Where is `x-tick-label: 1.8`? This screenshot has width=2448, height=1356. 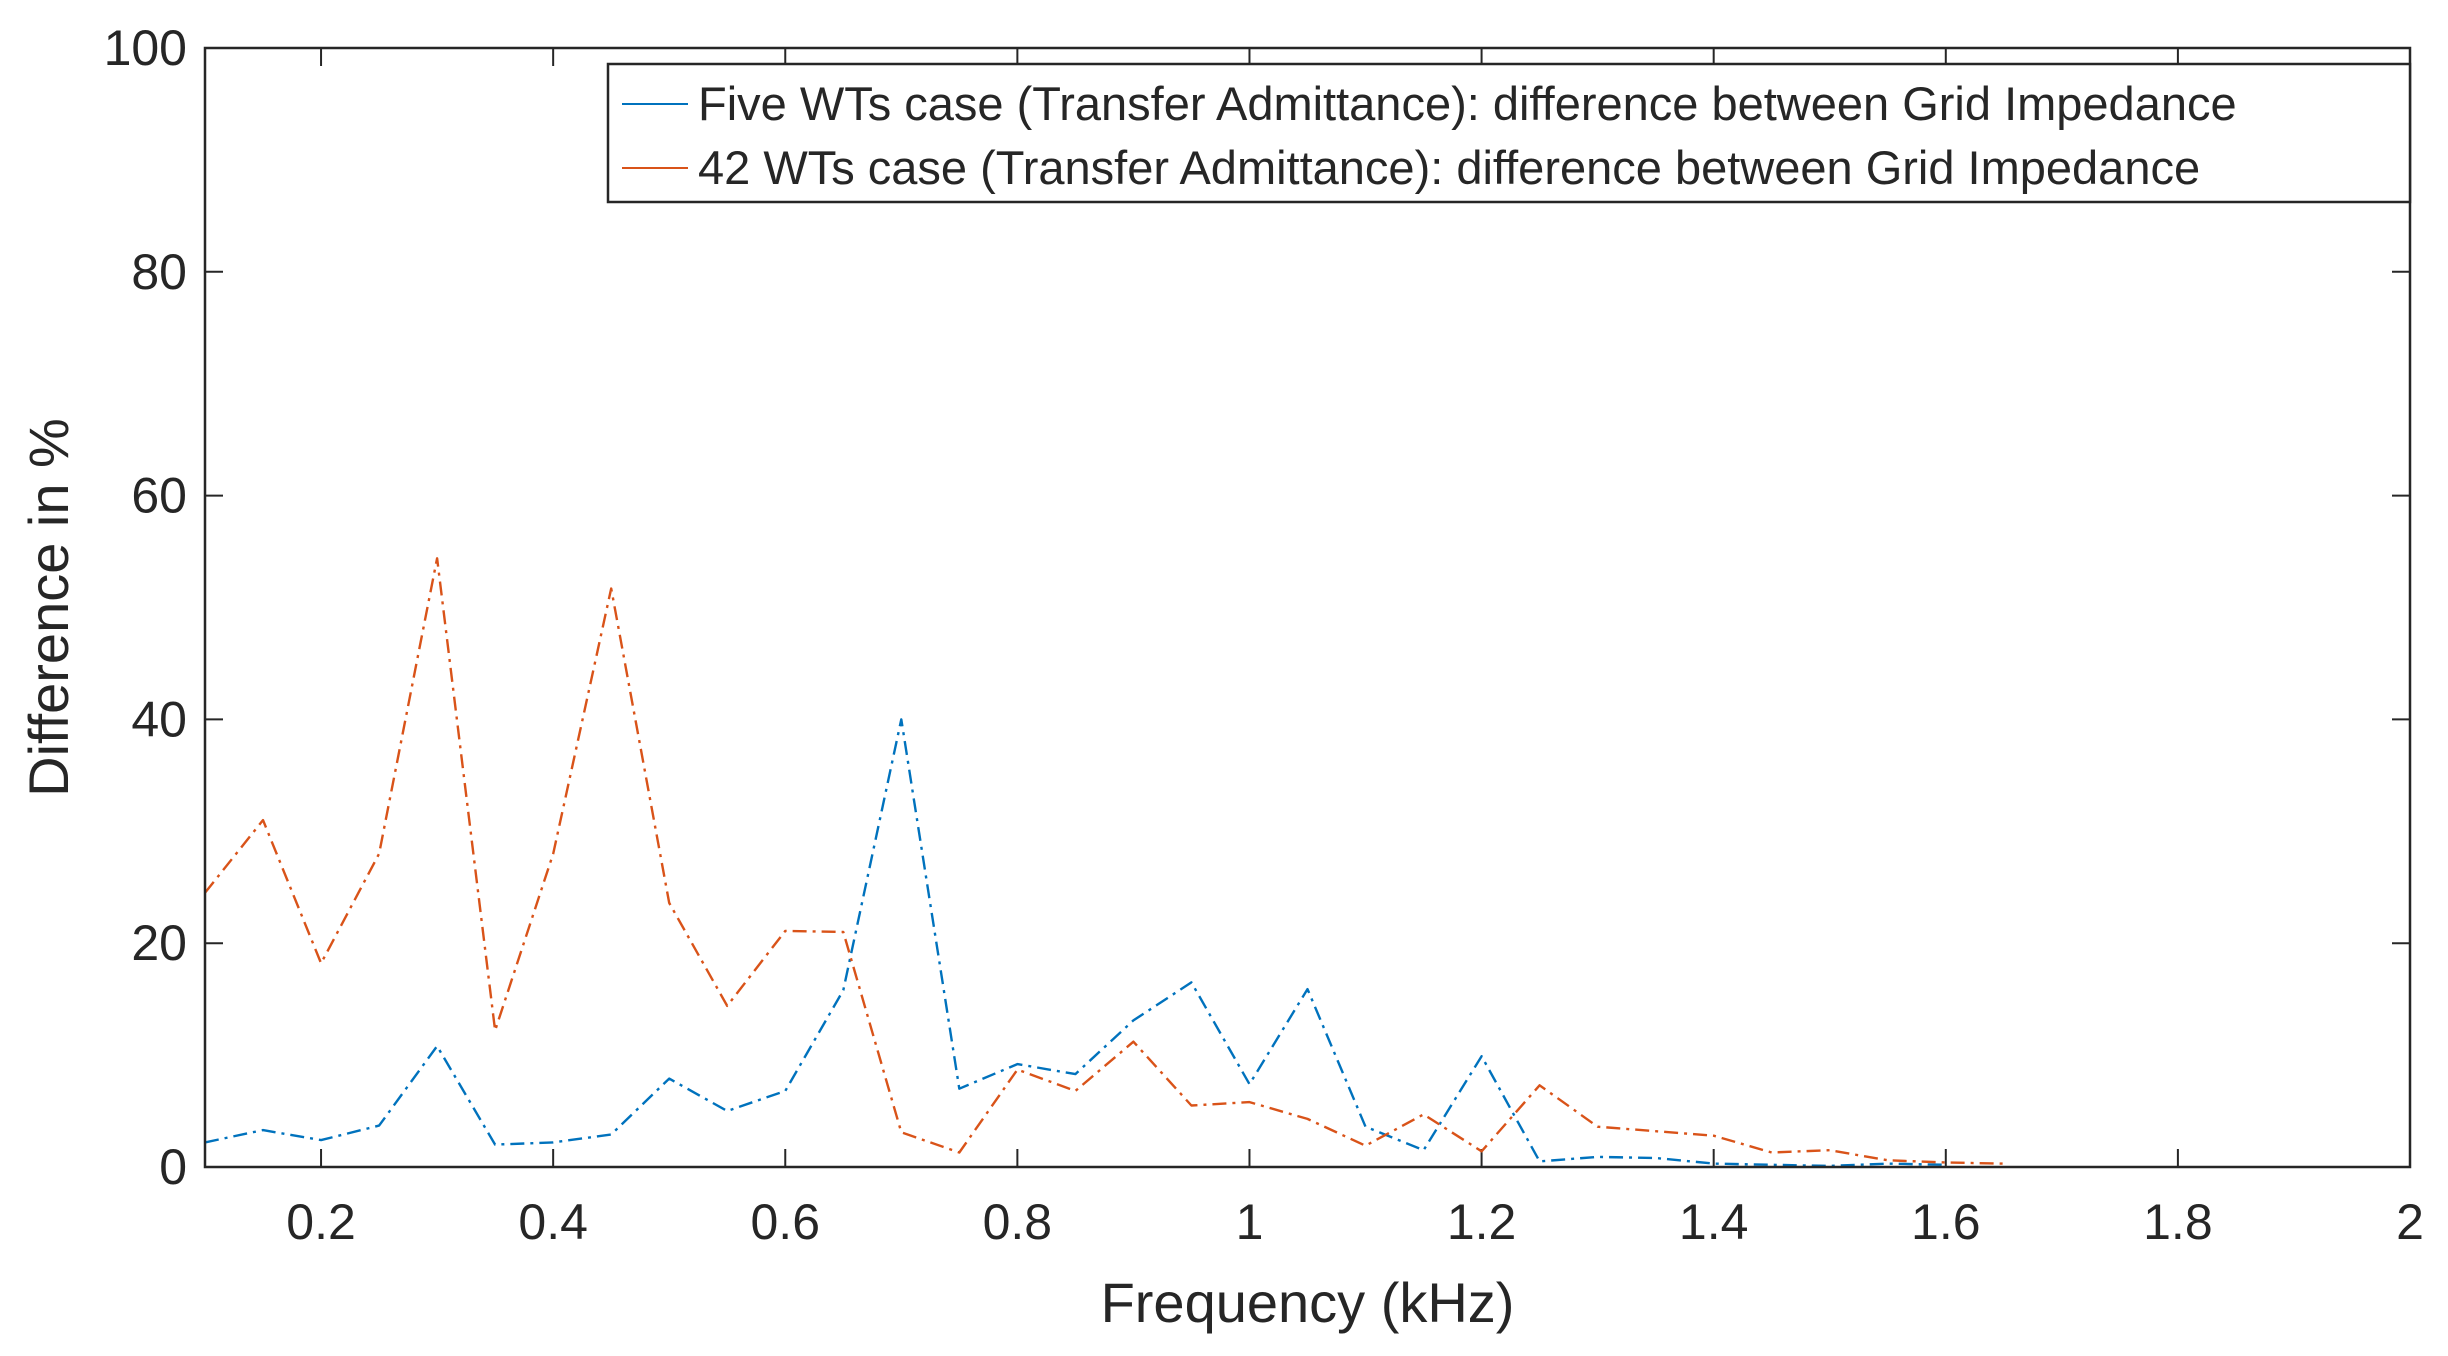
x-tick-label: 1.8 is located at coordinates (2178, 1222).